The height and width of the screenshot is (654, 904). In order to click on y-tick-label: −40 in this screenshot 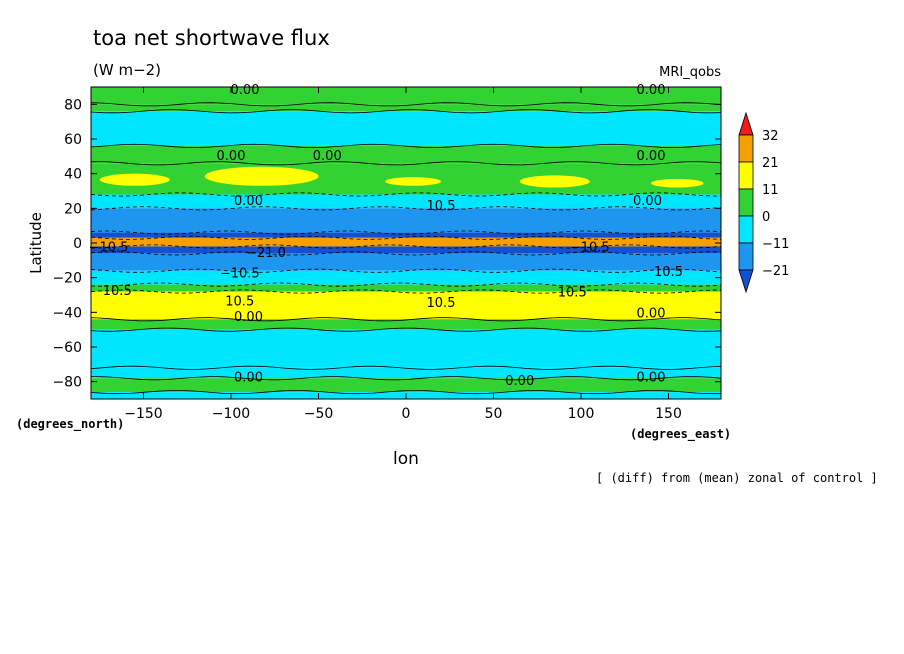, I will do `click(67, 313)`.